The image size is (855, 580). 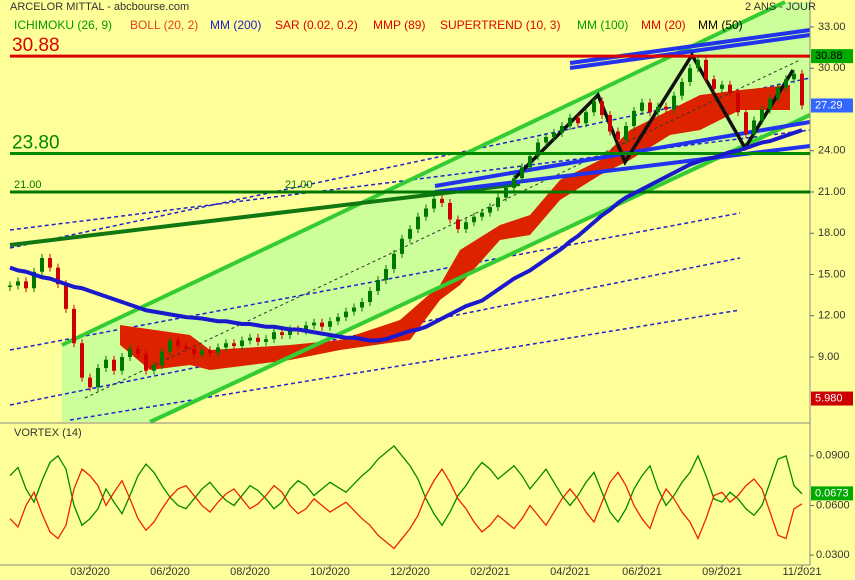 What do you see at coordinates (99, 7) in the screenshot?
I see `chart-title: ARCELOR MITTAL - abcbourse.com` at bounding box center [99, 7].